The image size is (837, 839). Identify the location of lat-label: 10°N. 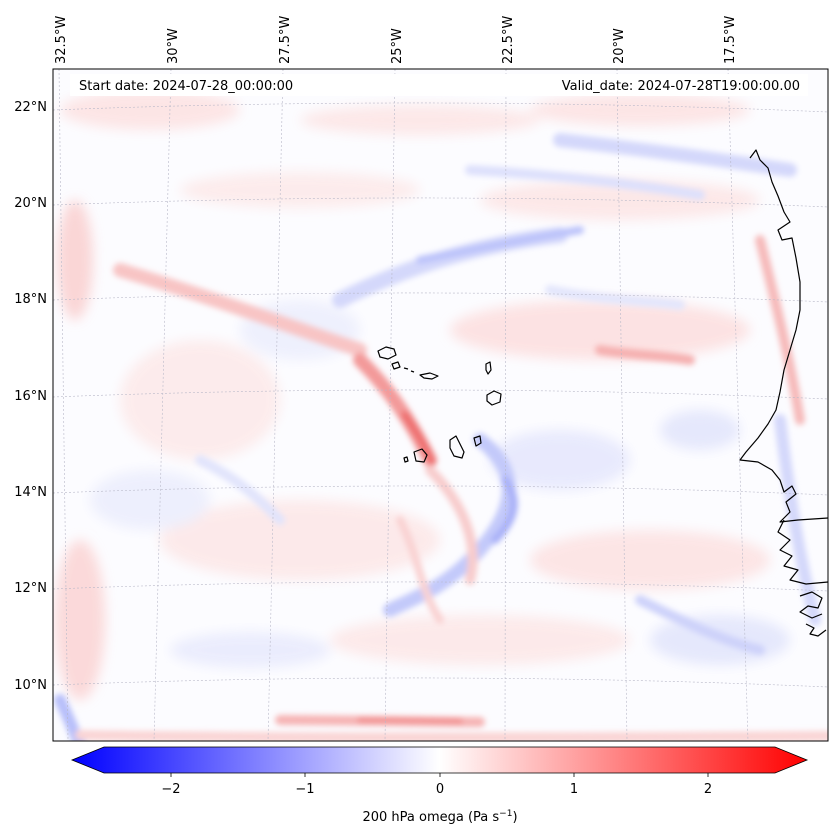
(30, 685).